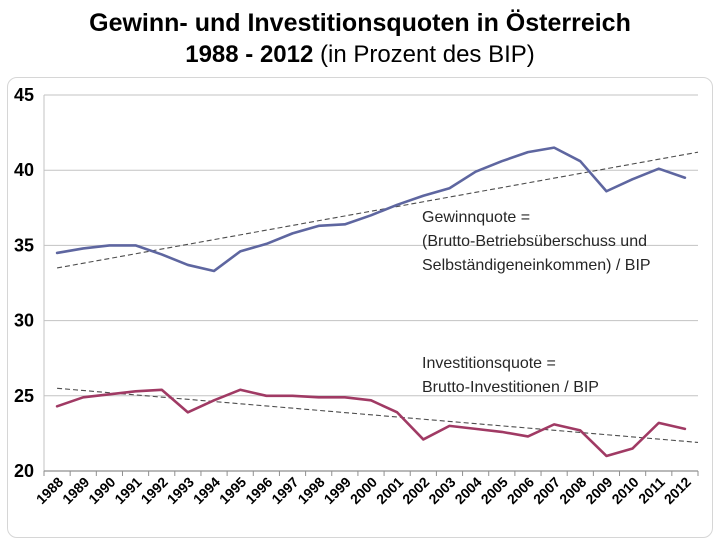 This screenshot has width=720, height=540. What do you see at coordinates (378, 415) in the screenshot?
I see `trendline-investitionsquote` at bounding box center [378, 415].